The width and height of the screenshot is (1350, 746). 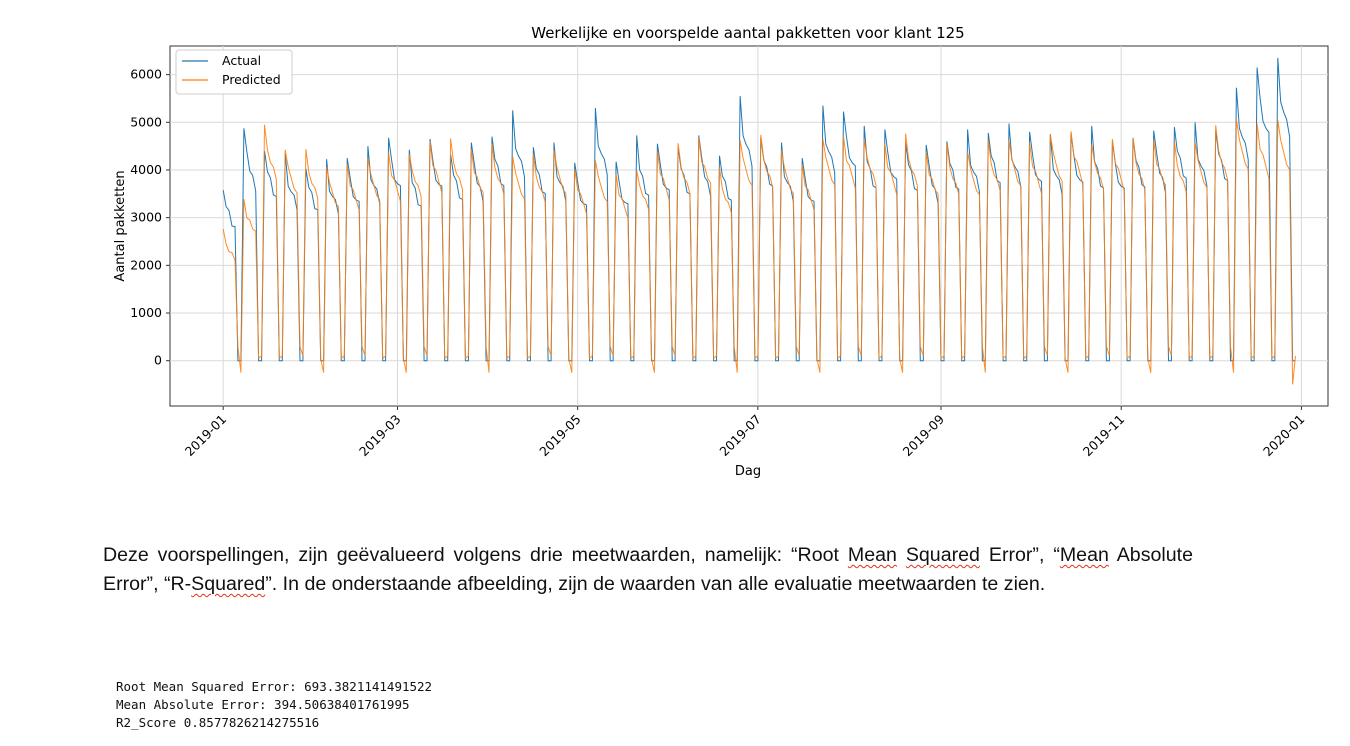 What do you see at coordinates (251, 79) in the screenshot?
I see `legend-predicted-label: Predicted` at bounding box center [251, 79].